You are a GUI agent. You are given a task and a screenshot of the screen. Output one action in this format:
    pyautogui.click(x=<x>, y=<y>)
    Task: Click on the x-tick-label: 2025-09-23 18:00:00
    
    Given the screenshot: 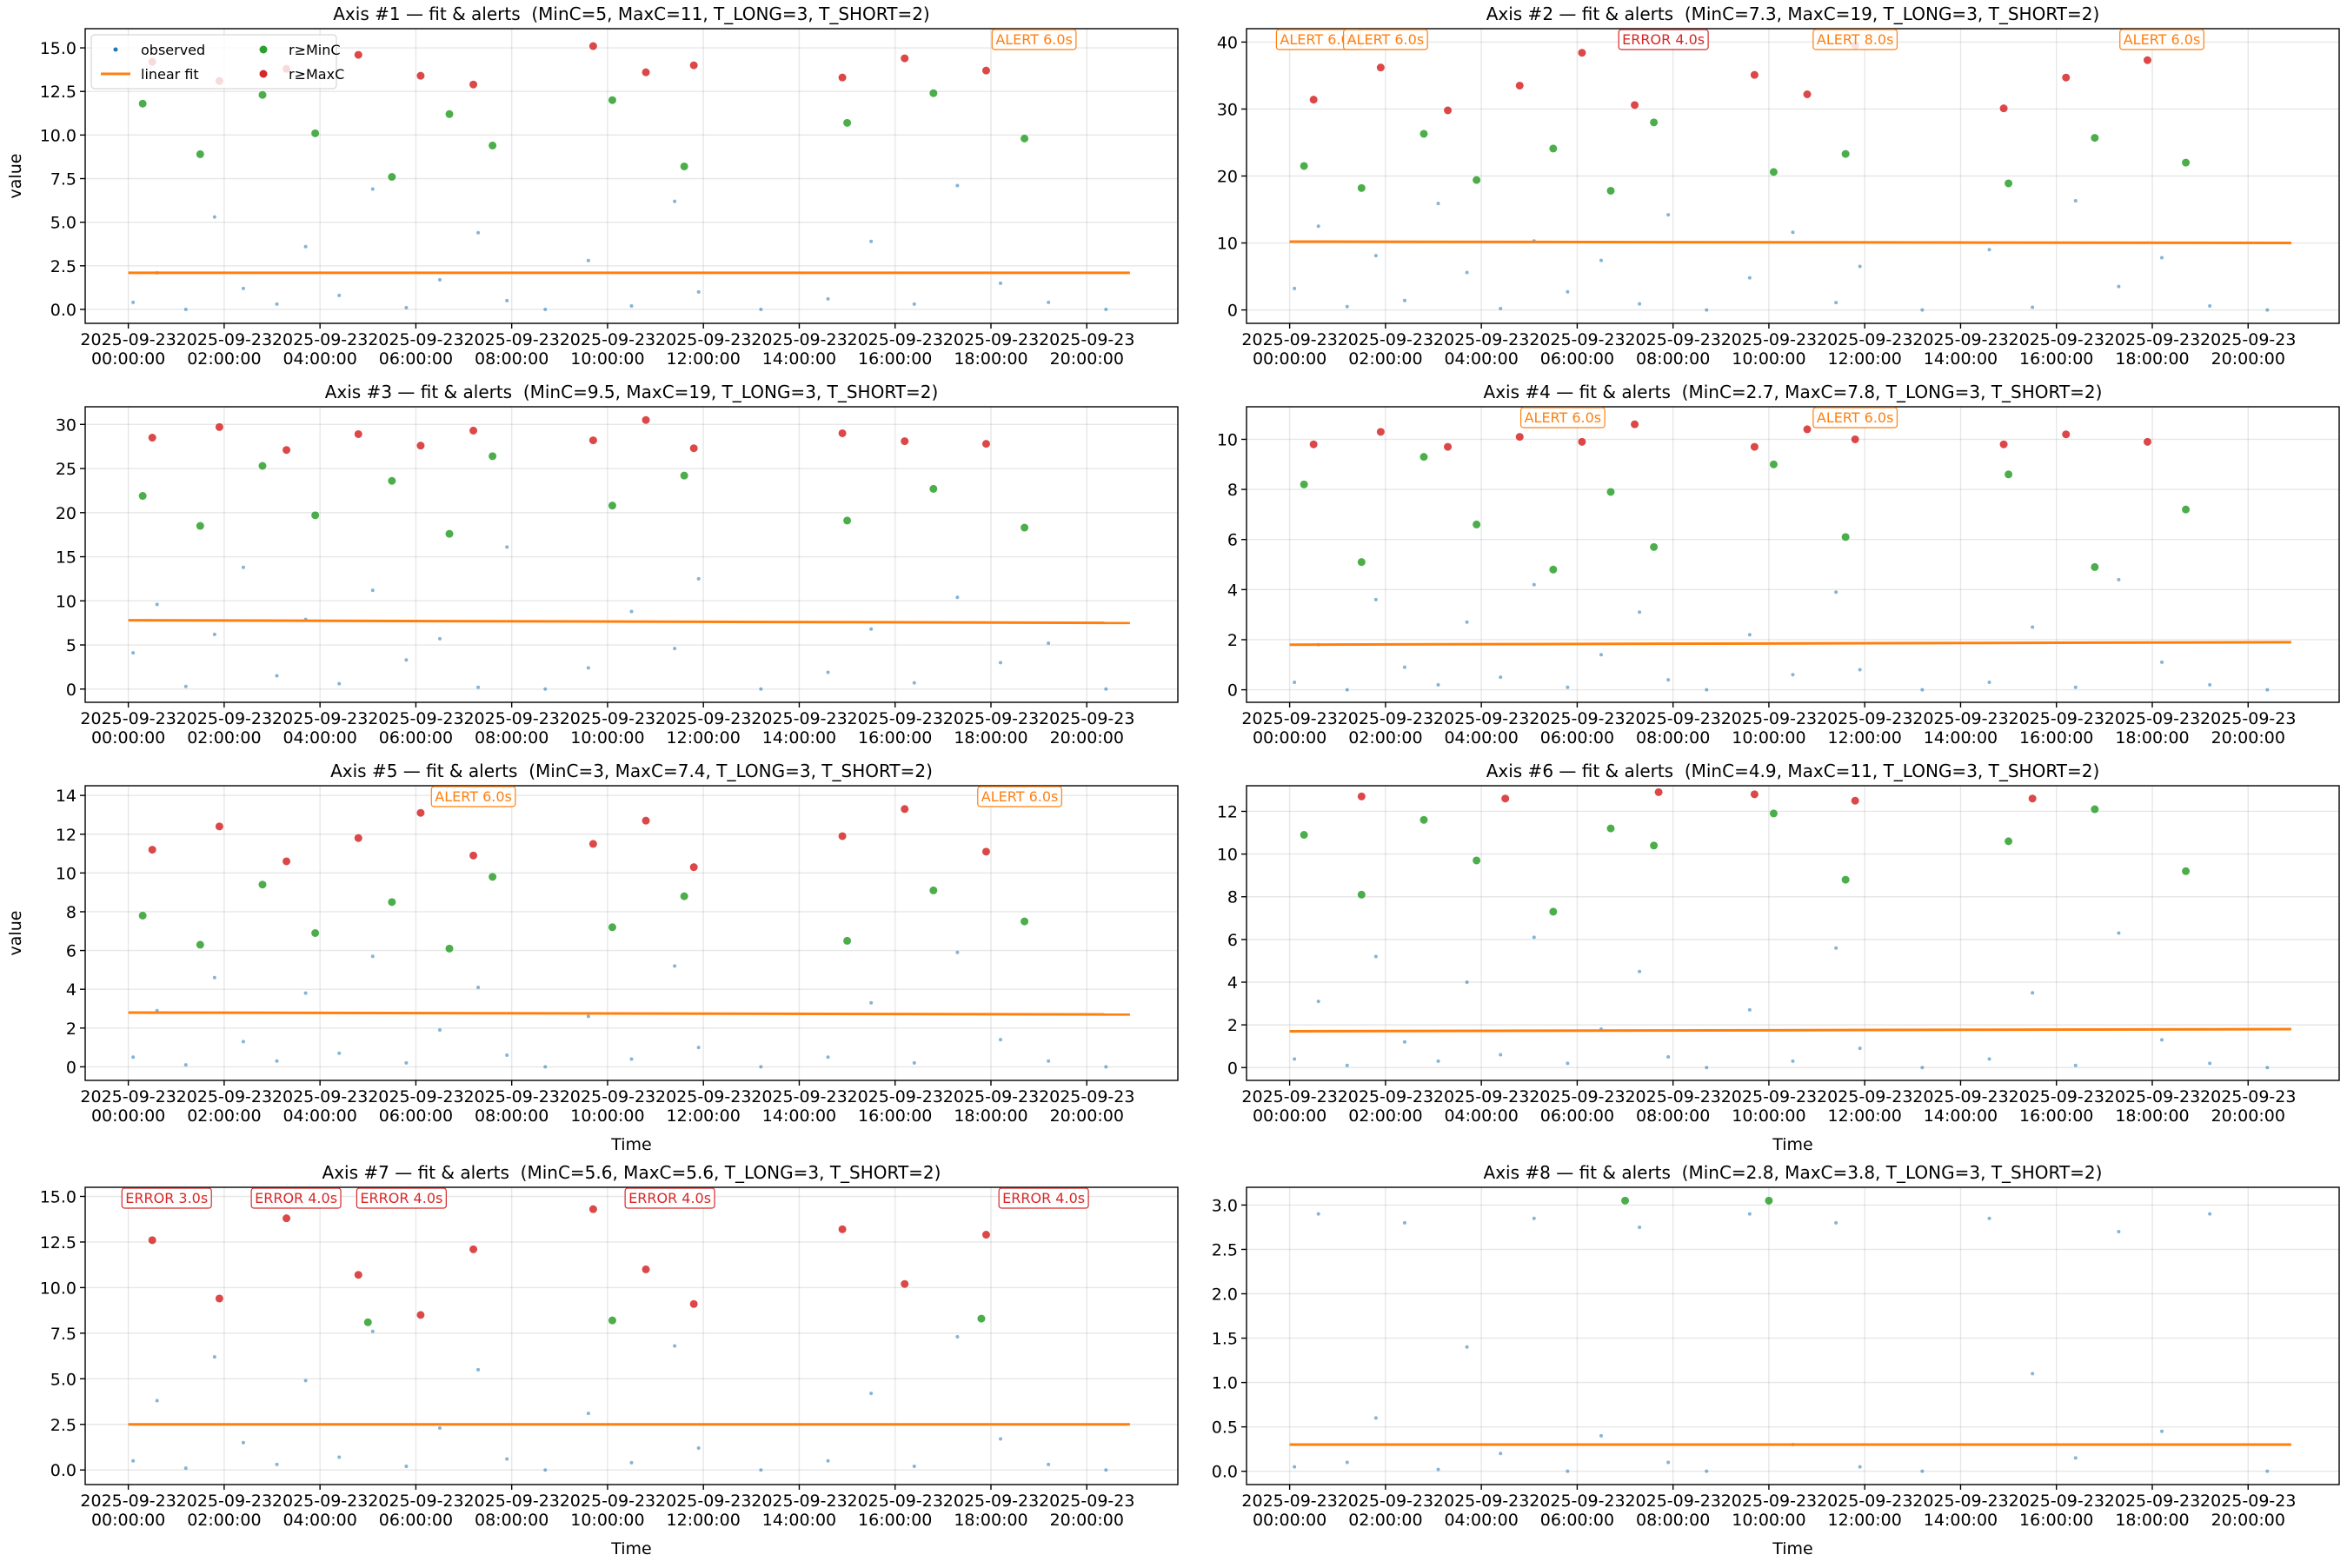 What is the action you would take?
    pyautogui.click(x=2152, y=728)
    